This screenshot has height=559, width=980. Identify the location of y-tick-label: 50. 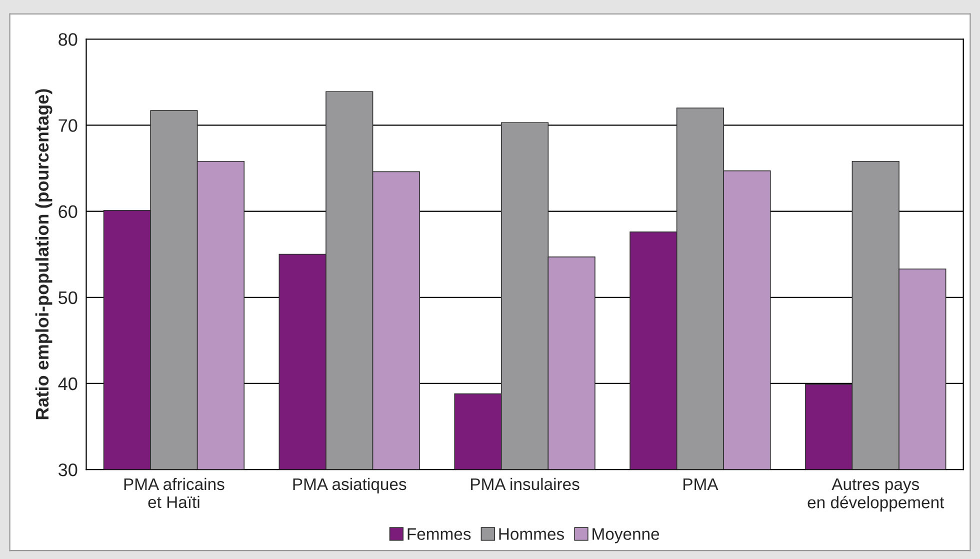
(68, 297).